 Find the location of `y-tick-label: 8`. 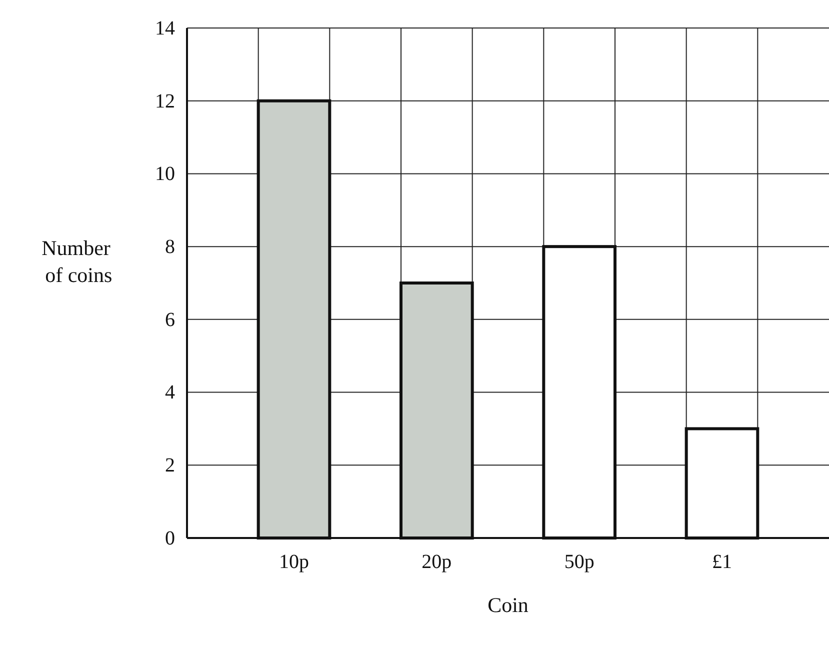

y-tick-label: 8 is located at coordinates (170, 247).